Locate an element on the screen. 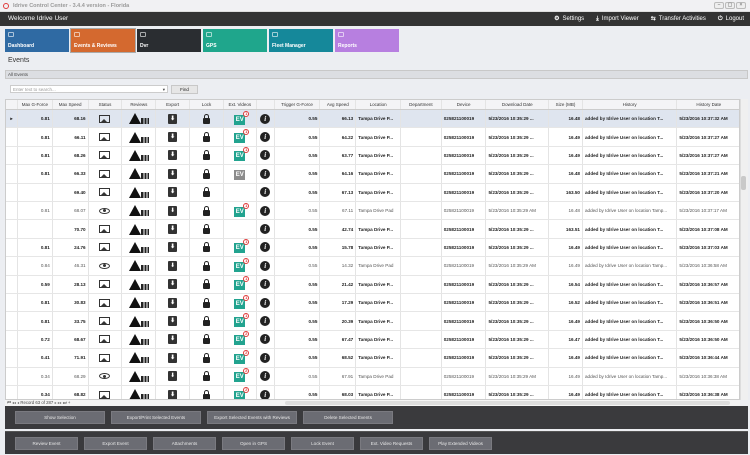  next-page-button: ▸▸ is located at coordinates (59, 402).